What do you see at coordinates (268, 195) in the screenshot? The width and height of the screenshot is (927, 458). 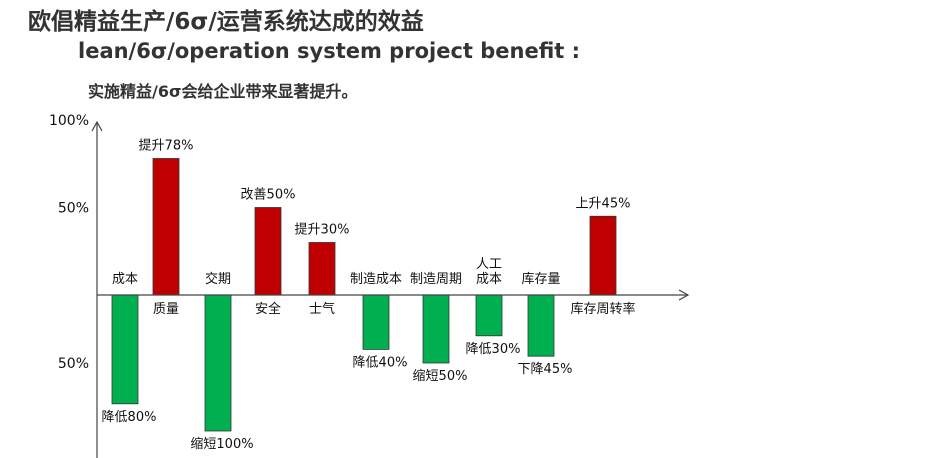 I see `bar-value-label: 改善50%` at bounding box center [268, 195].